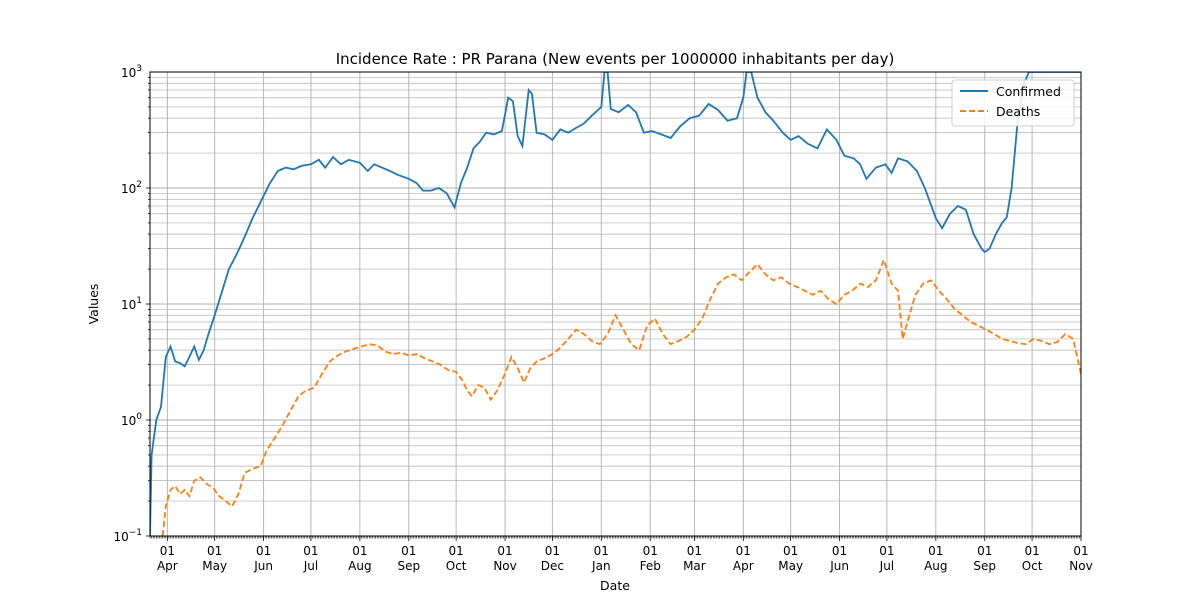 This screenshot has height=600, width=1200. What do you see at coordinates (1028, 91) in the screenshot?
I see `legend-label-confirmed: Confirmed` at bounding box center [1028, 91].